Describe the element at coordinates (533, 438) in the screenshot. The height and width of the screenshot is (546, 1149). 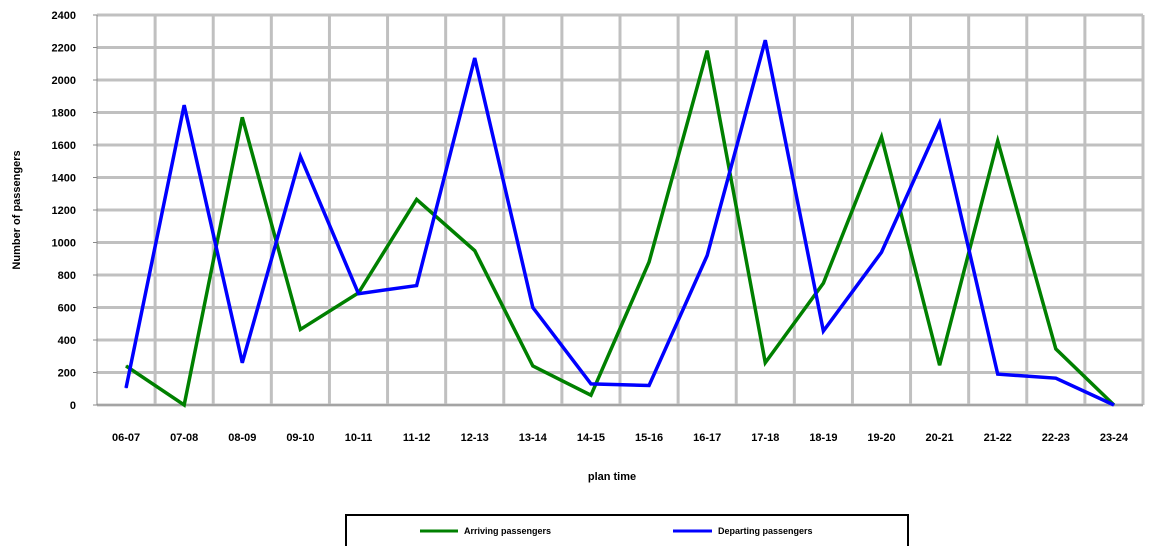
I see `x-tick-label: 13-14` at that location.